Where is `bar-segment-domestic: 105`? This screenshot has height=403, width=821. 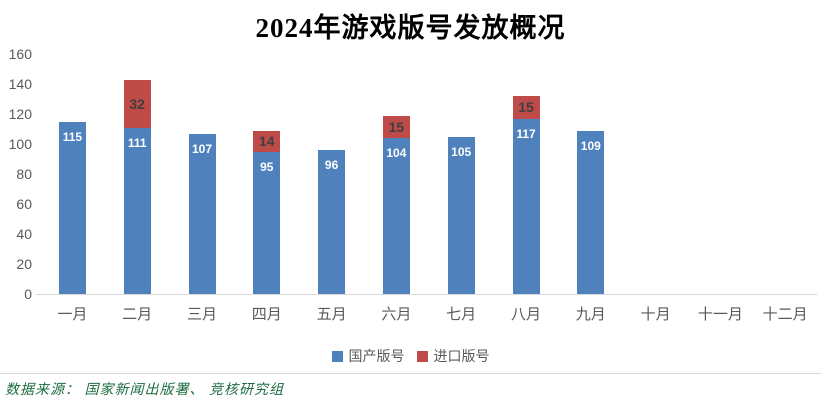
bar-segment-domestic: 105 is located at coordinates (461, 215).